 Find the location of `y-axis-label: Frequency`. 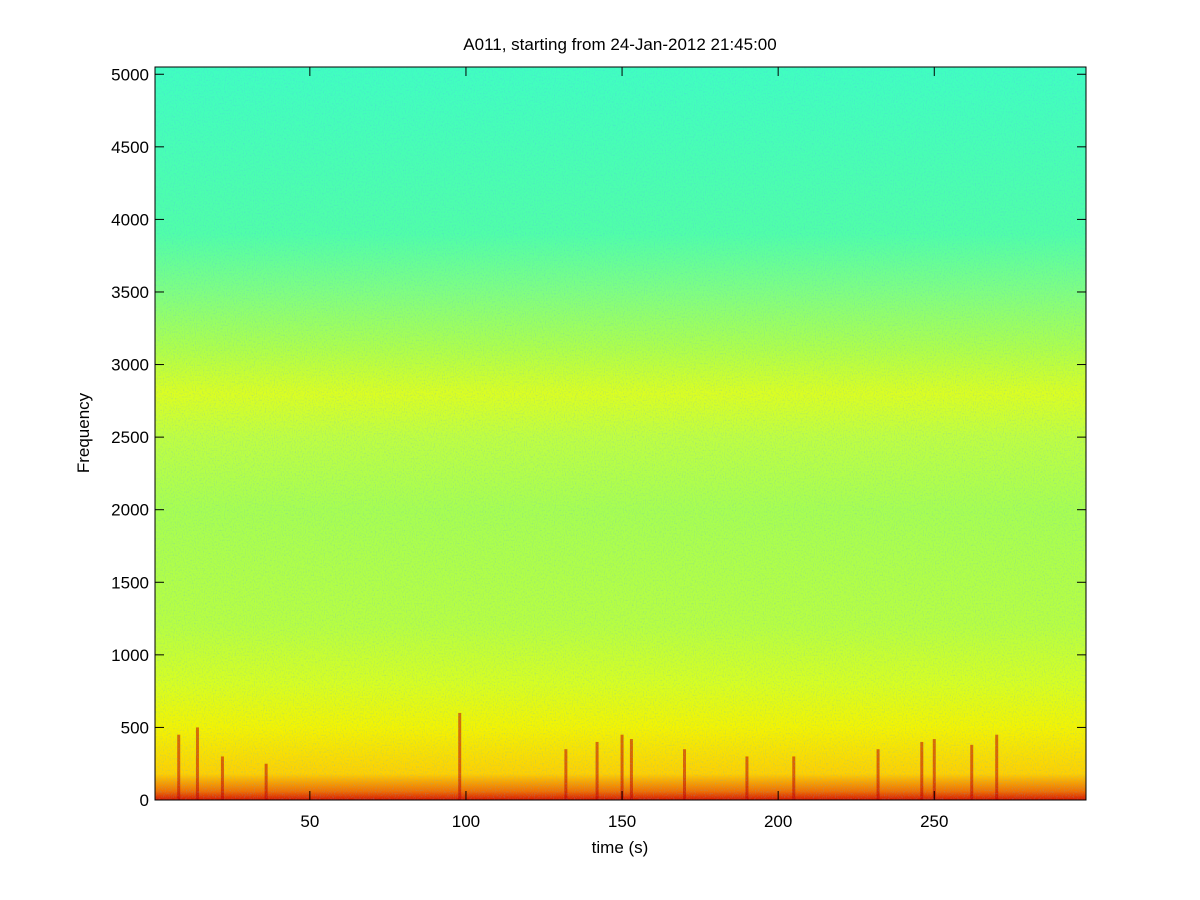

y-axis-label: Frequency is located at coordinates (83, 432).